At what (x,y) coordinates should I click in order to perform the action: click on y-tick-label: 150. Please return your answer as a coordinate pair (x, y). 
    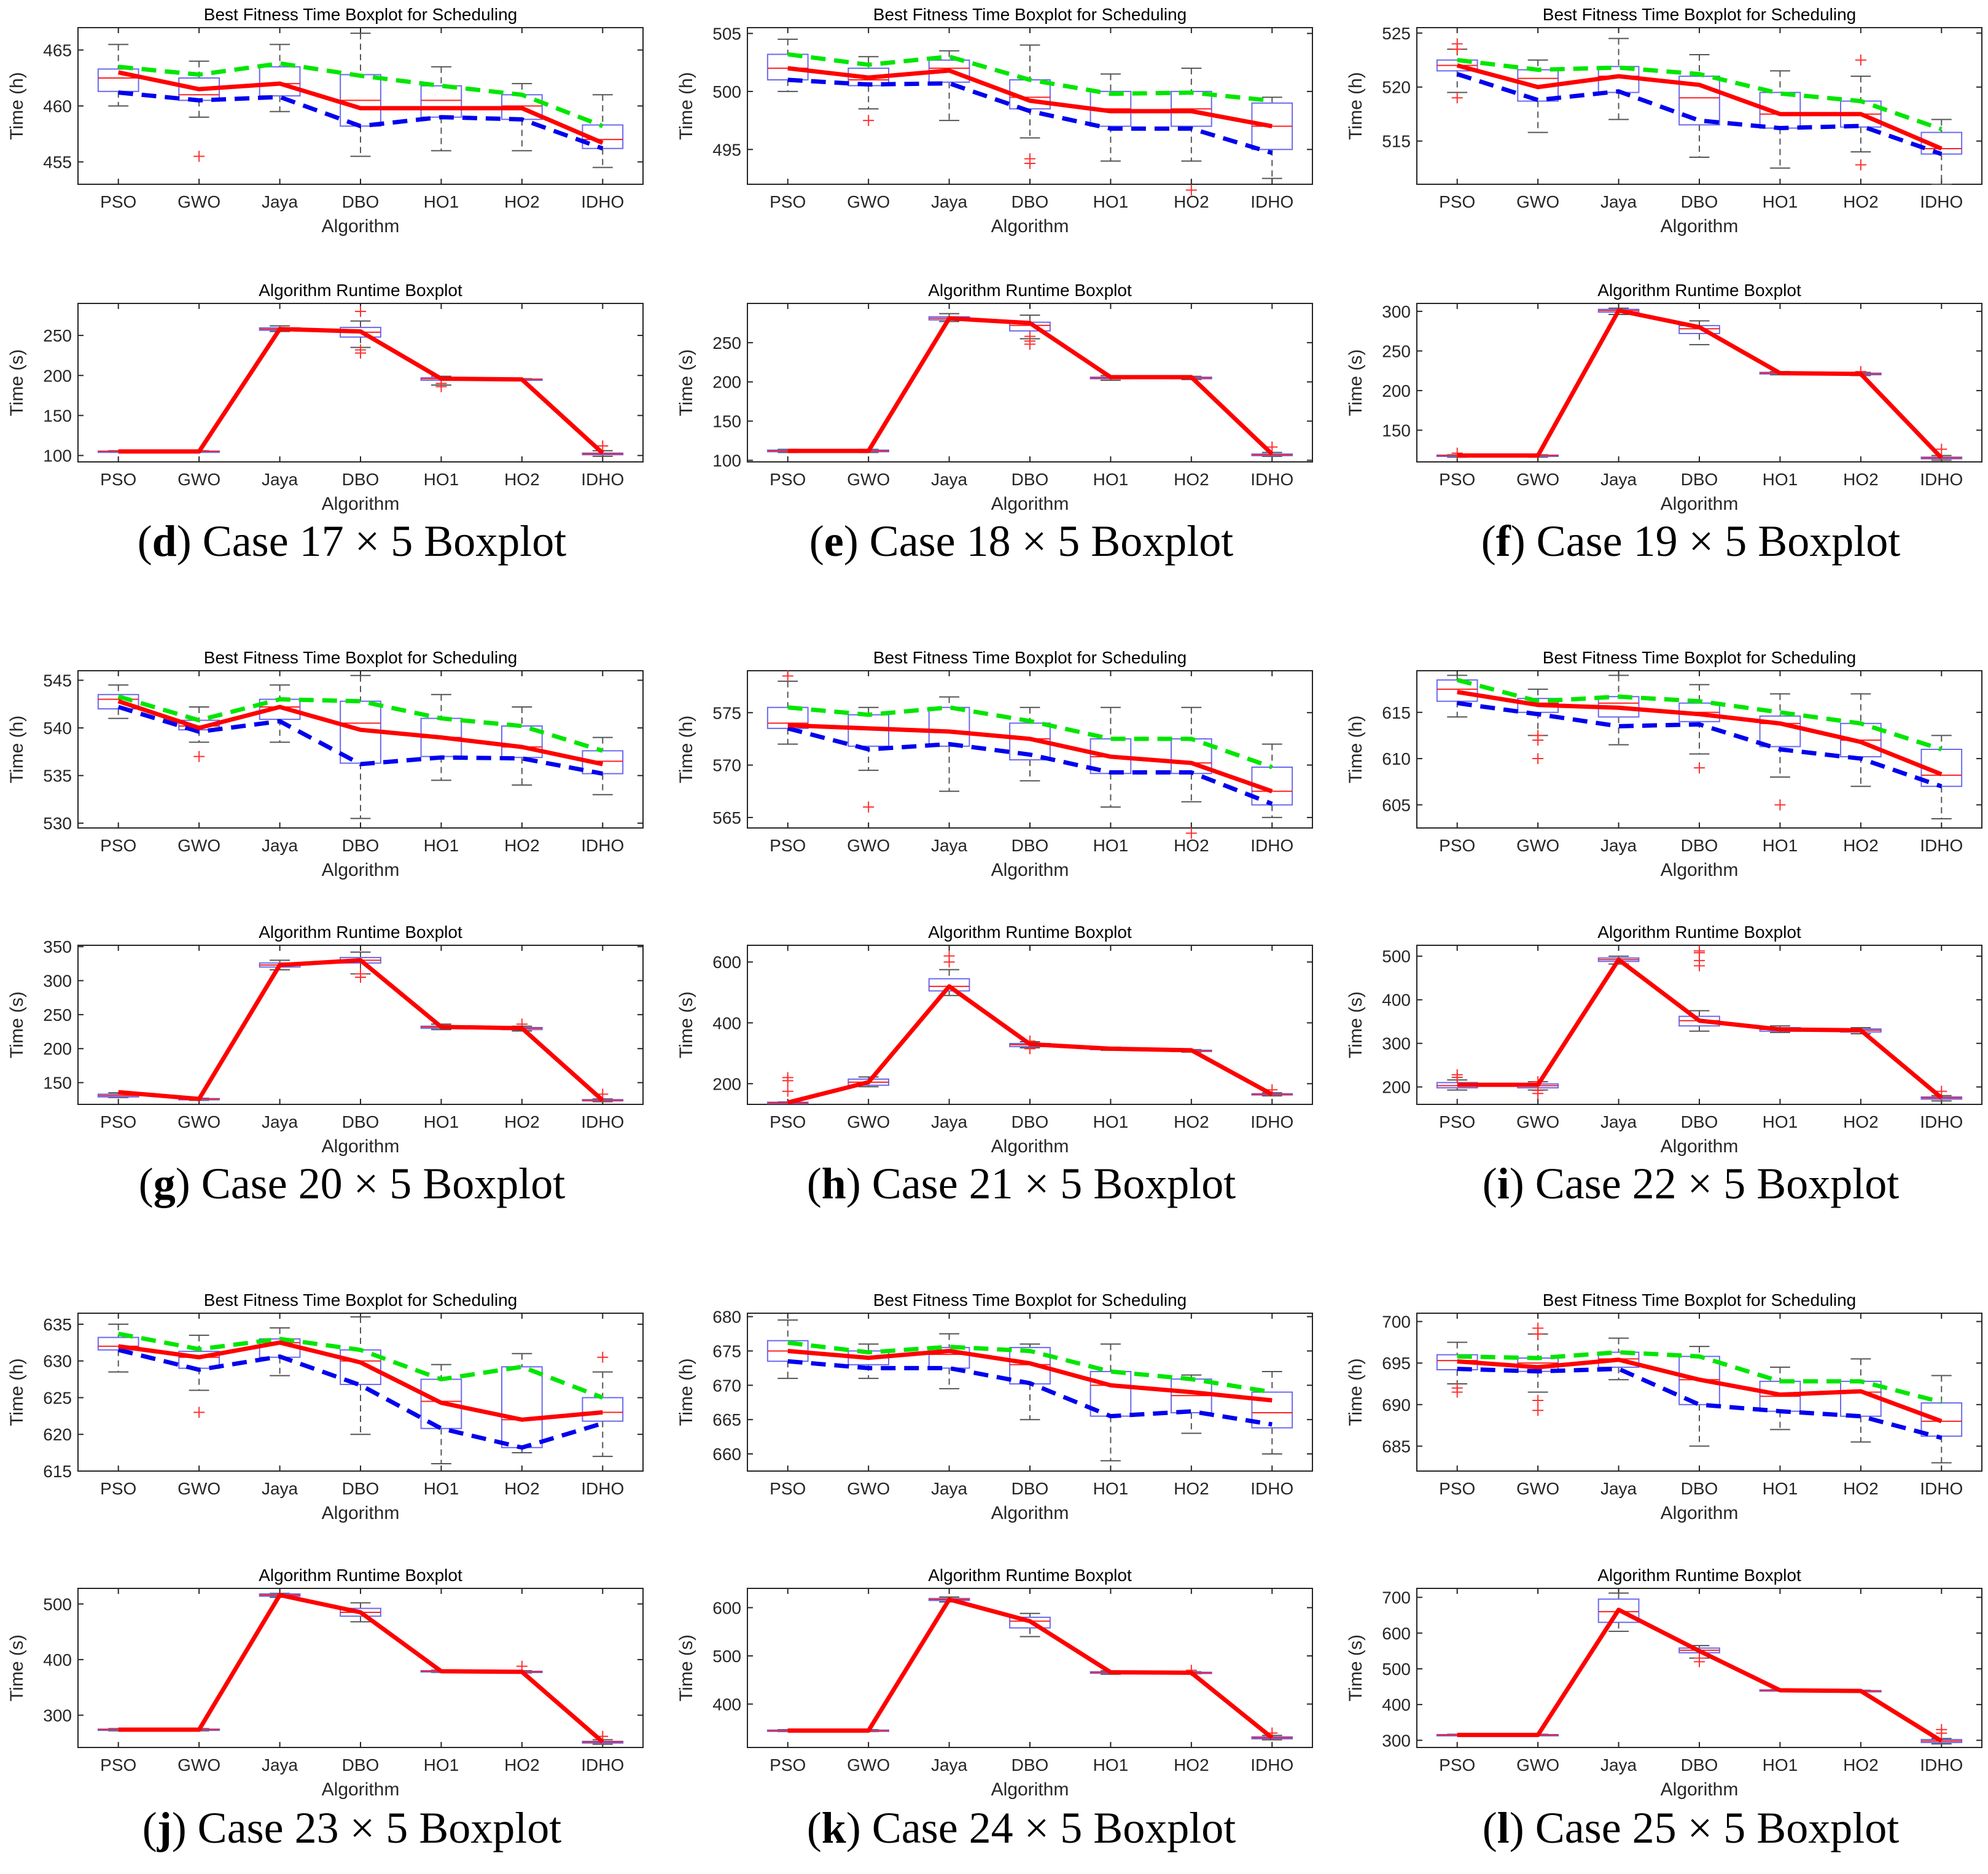
    Looking at the image, I should click on (58, 415).